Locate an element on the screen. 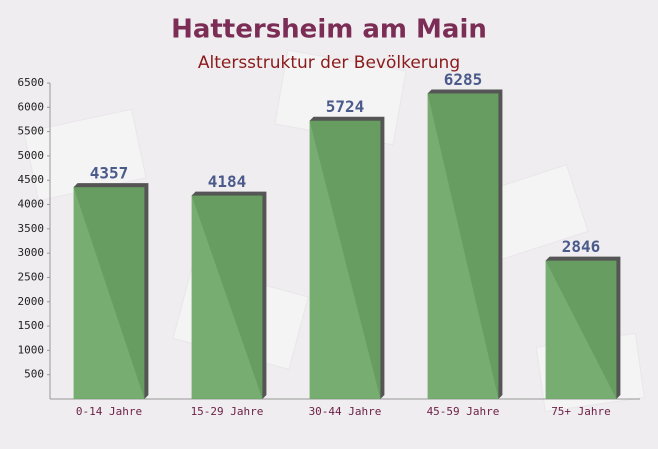 The image size is (658, 449). y-tick-label: 4500 is located at coordinates (31, 179).